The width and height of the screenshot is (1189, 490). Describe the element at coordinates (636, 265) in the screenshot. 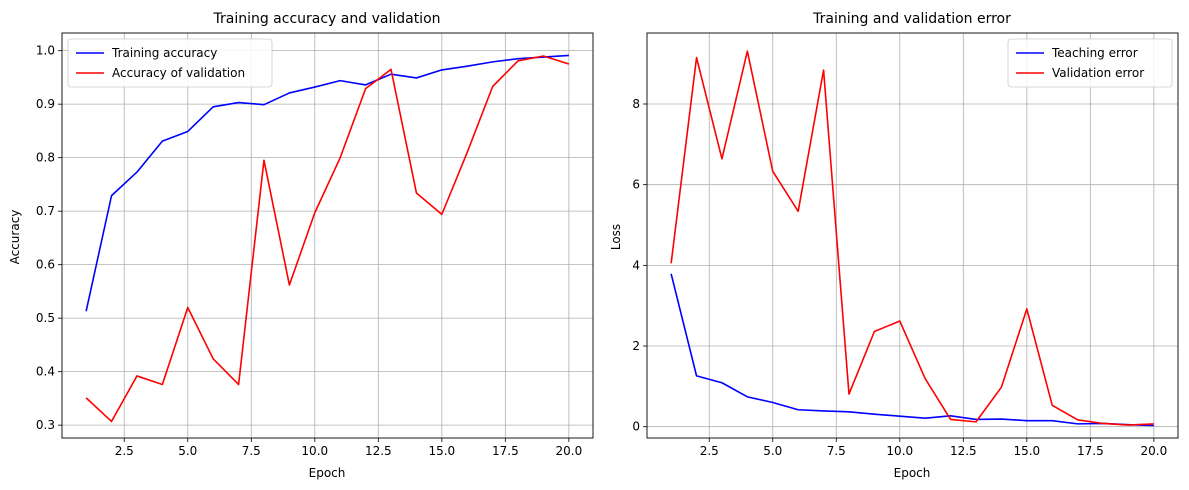

I see `loss-chart-ytick-label: 4` at that location.